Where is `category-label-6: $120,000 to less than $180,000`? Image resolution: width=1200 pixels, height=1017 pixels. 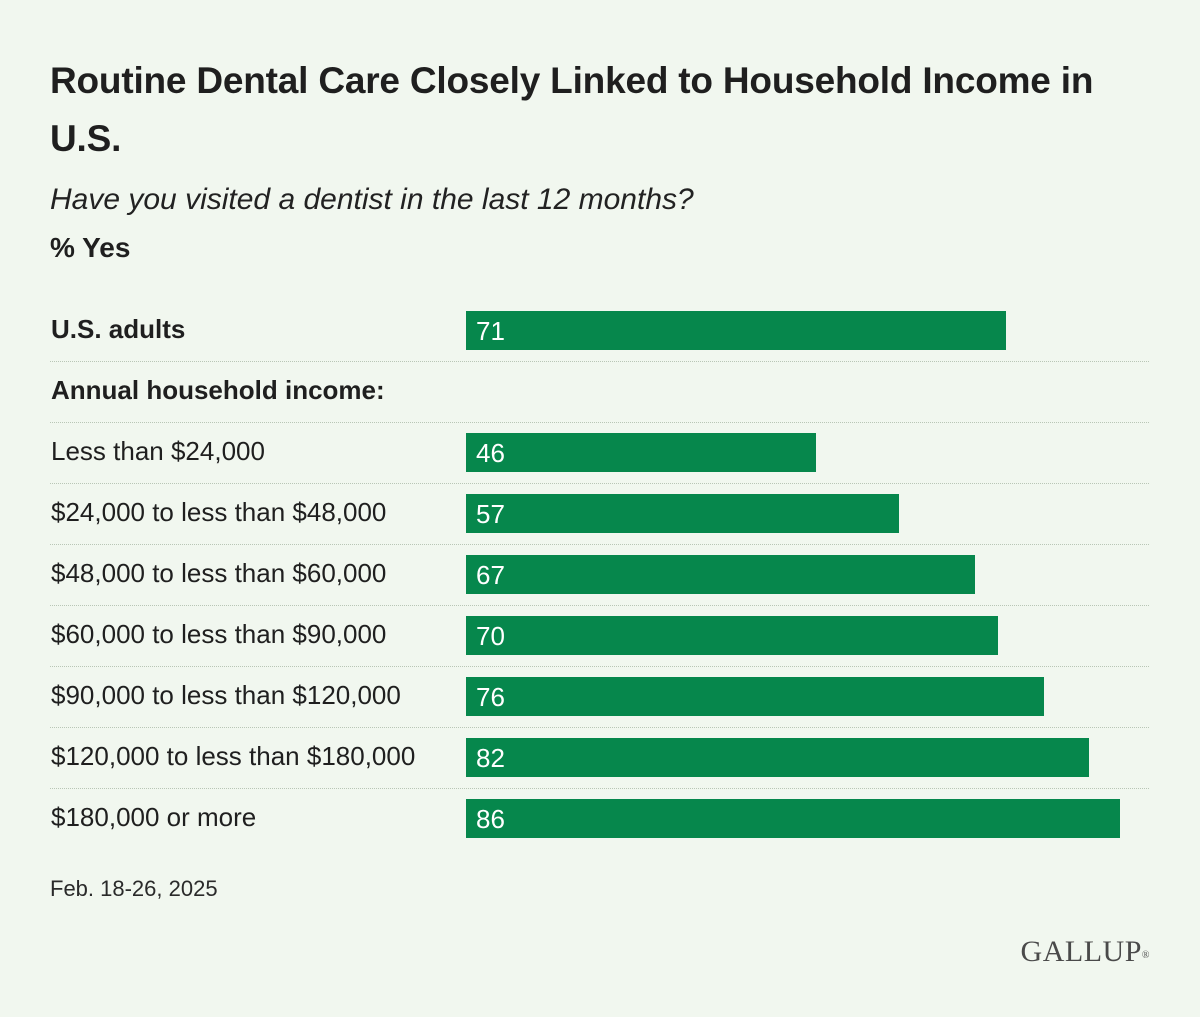 category-label-6: $120,000 to less than $180,000 is located at coordinates (233, 756).